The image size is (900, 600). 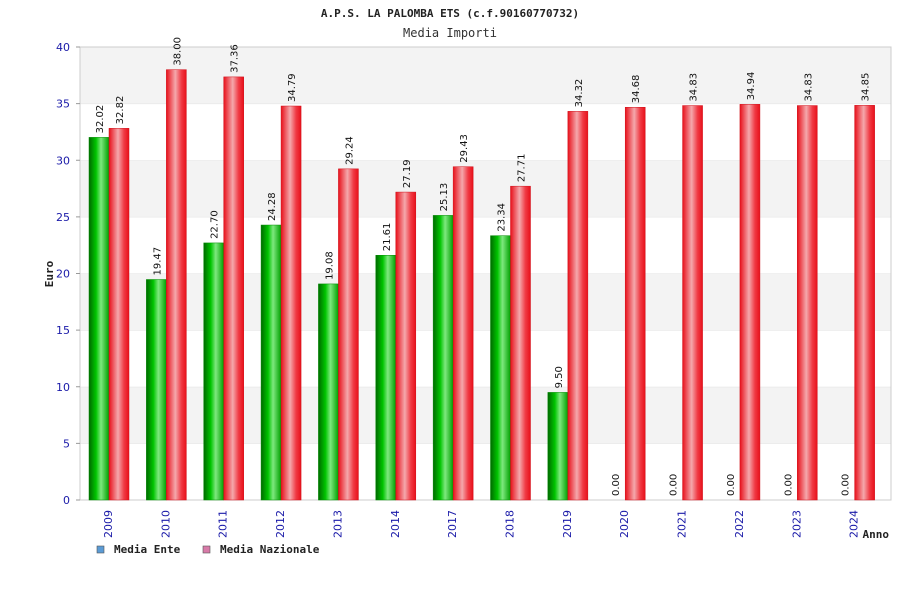 I want to click on x-tick-label: 2019, so click(x=567, y=524).